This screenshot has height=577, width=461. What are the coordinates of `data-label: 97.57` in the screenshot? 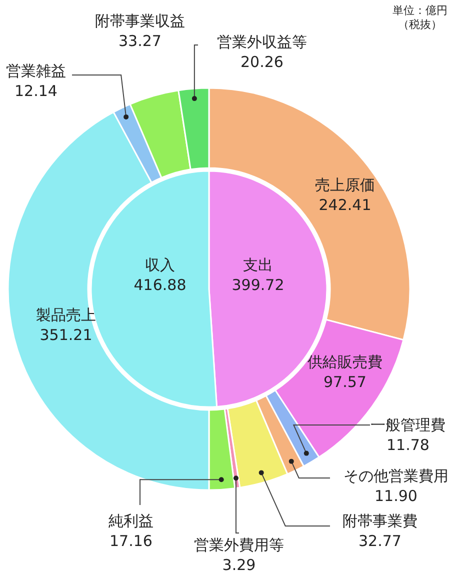 It's located at (345, 382).